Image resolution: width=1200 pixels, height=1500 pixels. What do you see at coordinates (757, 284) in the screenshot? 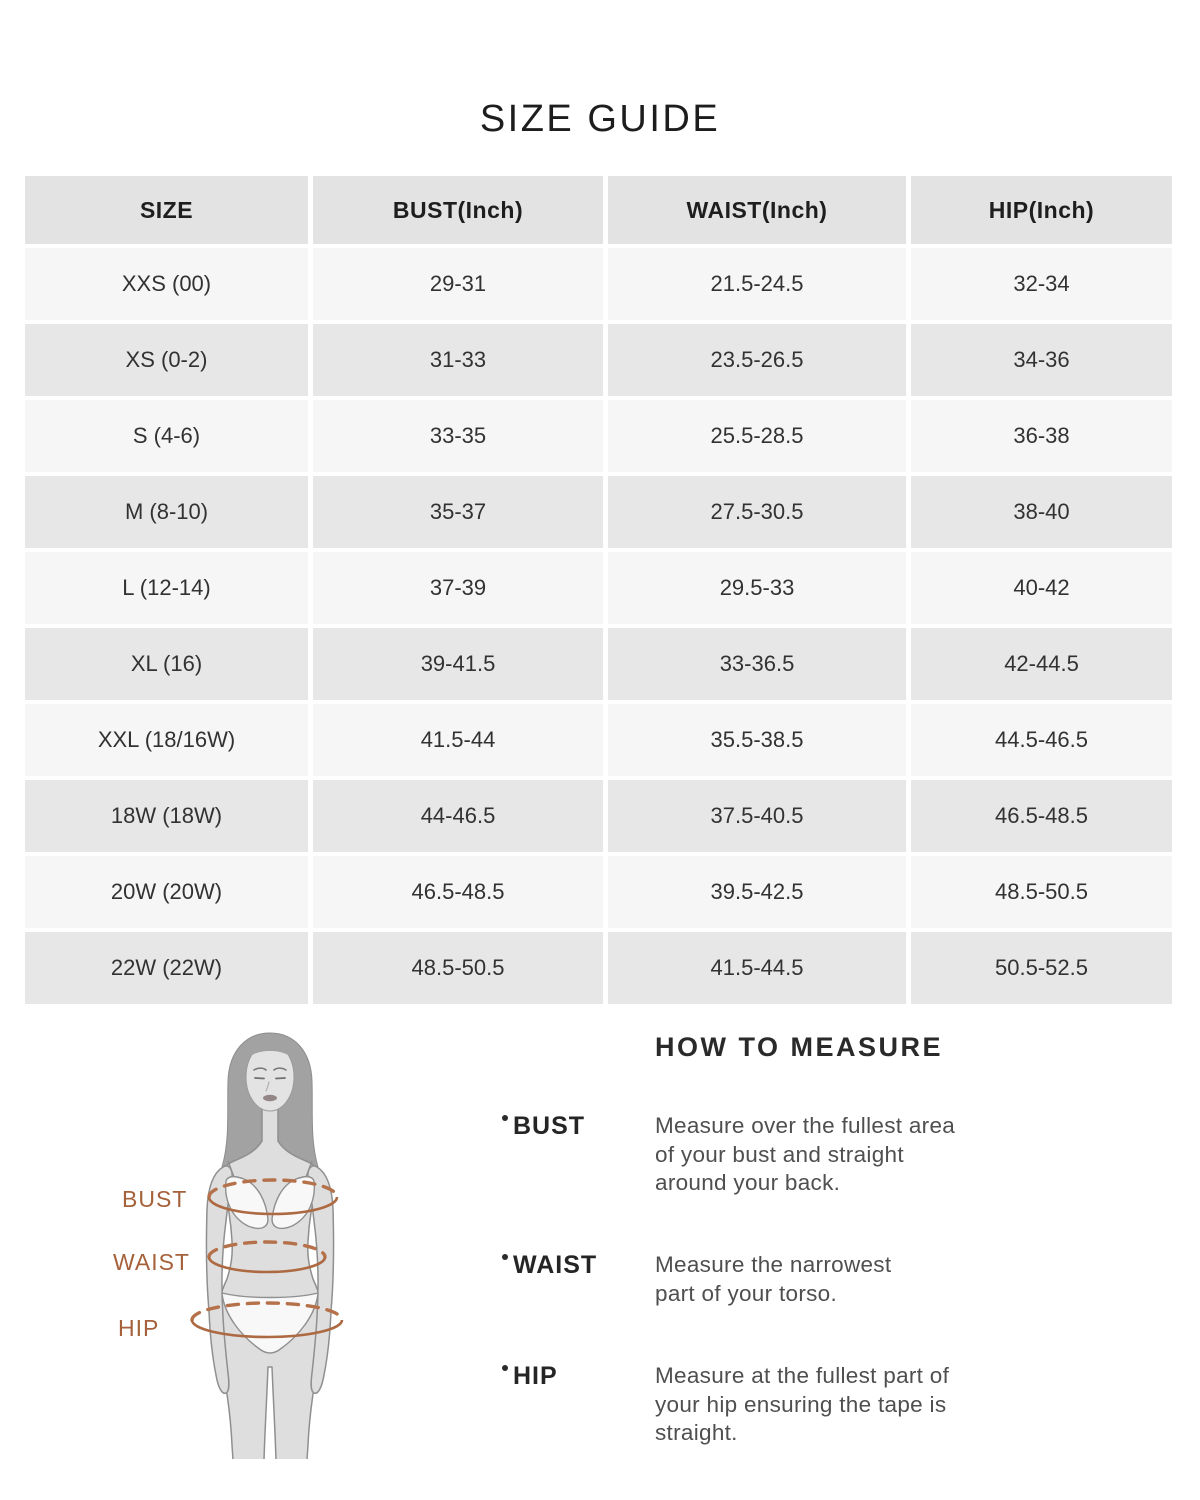
I see `waist-cell: 21.5-24.5` at bounding box center [757, 284].